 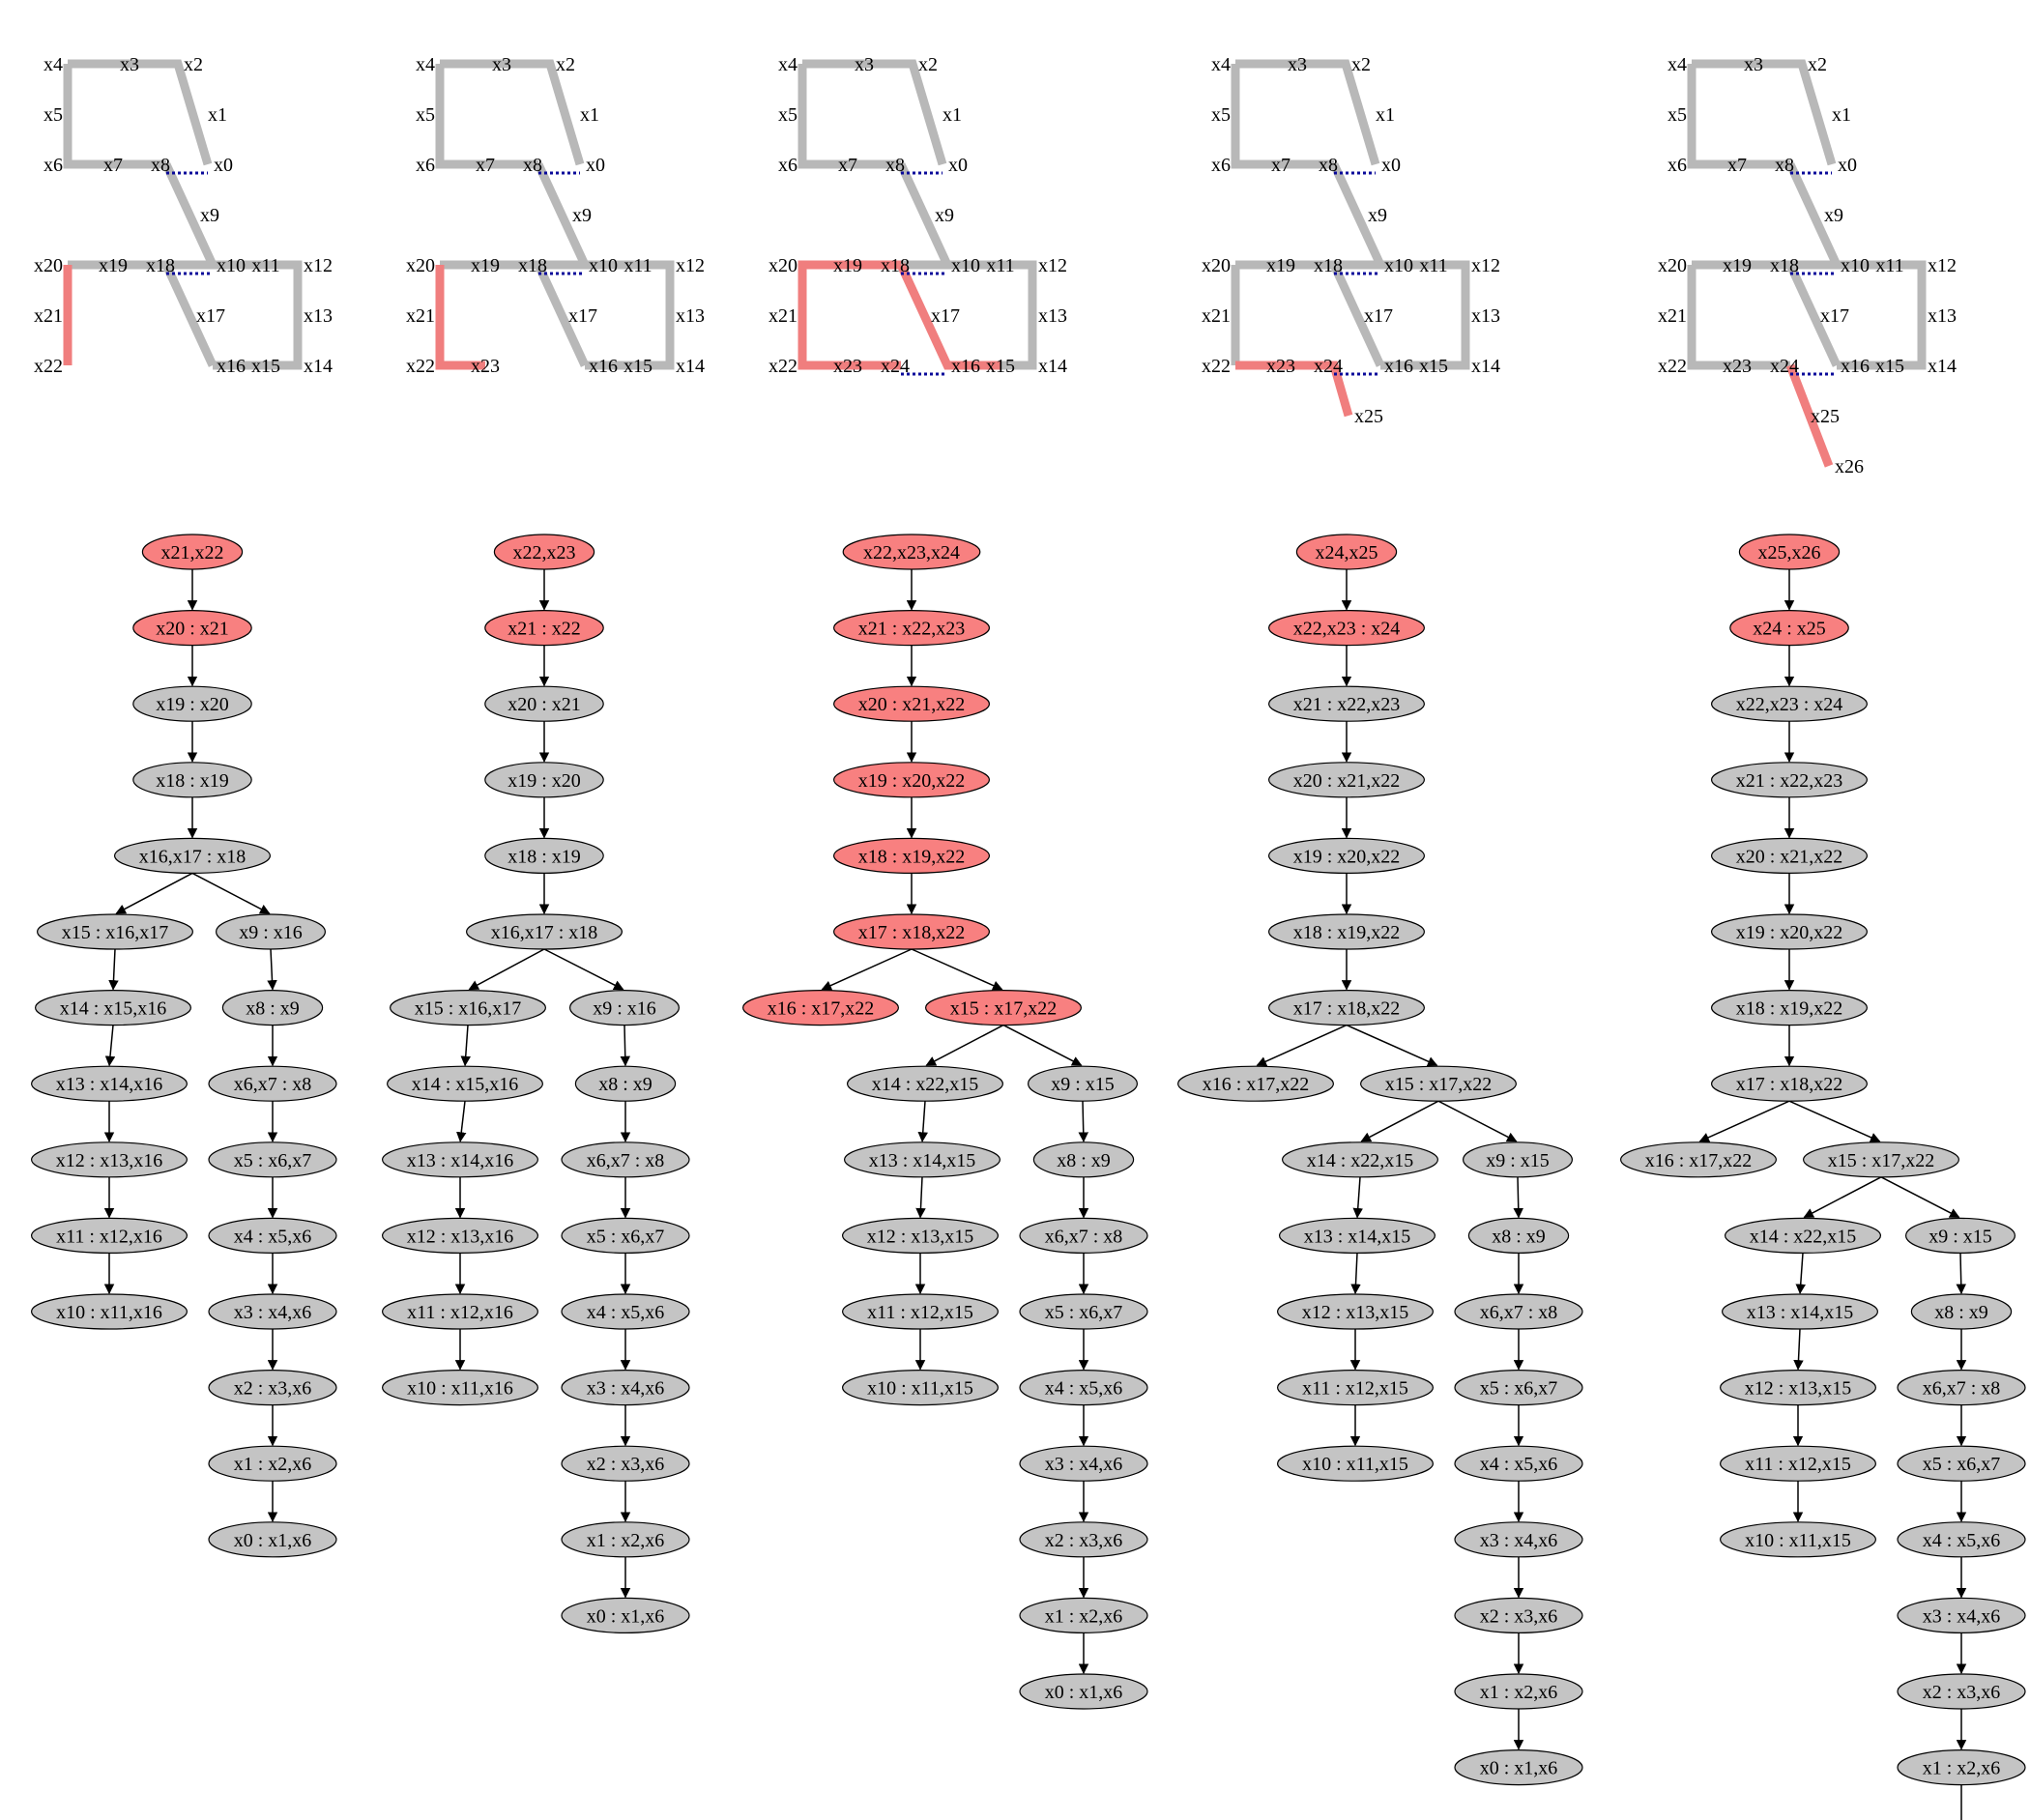 I want to click on tree-node-label: x5 : x6,x7, so click(x=626, y=1237).